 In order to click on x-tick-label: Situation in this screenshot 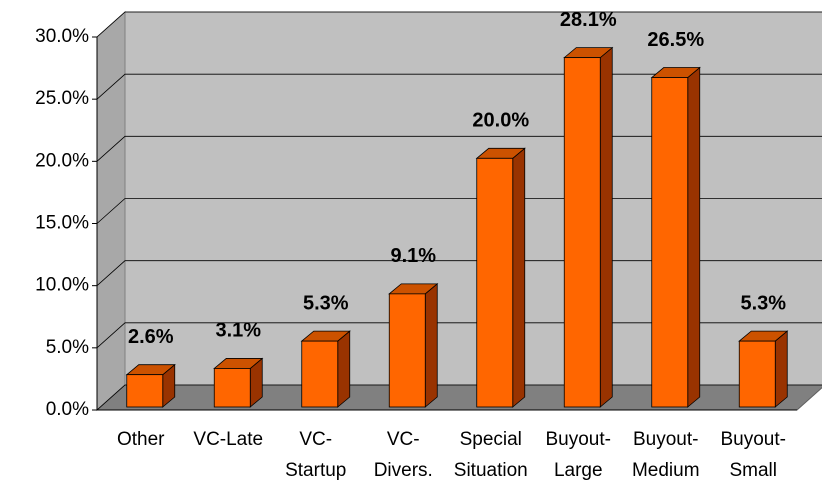, I will do `click(491, 470)`.